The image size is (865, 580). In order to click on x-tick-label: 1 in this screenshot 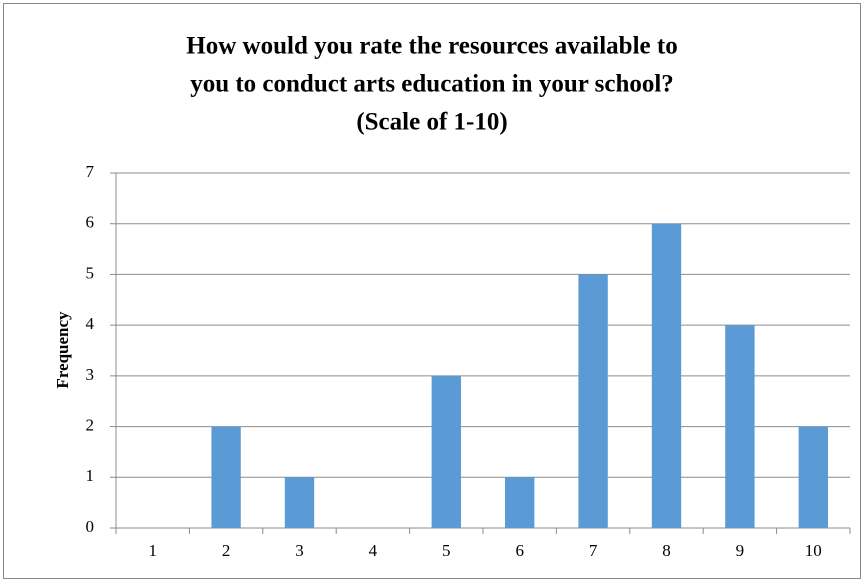, I will do `click(152, 550)`.